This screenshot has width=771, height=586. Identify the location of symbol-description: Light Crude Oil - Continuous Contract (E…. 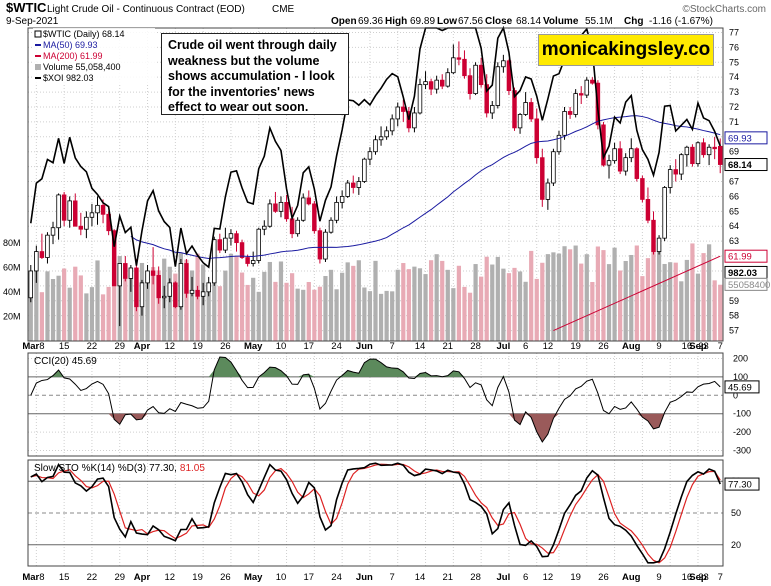
(146, 9).